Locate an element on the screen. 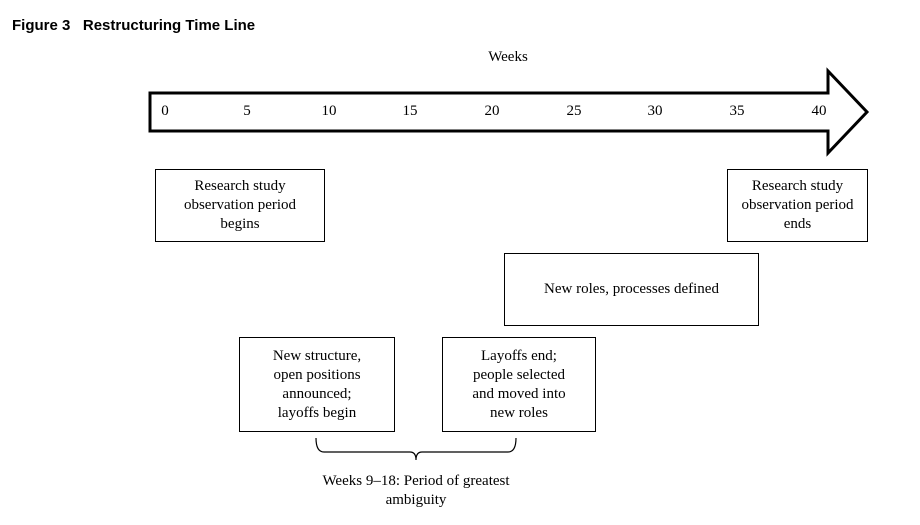 This screenshot has height=525, width=920. event-box-research-begins: Research study observation period begins is located at coordinates (240, 205).